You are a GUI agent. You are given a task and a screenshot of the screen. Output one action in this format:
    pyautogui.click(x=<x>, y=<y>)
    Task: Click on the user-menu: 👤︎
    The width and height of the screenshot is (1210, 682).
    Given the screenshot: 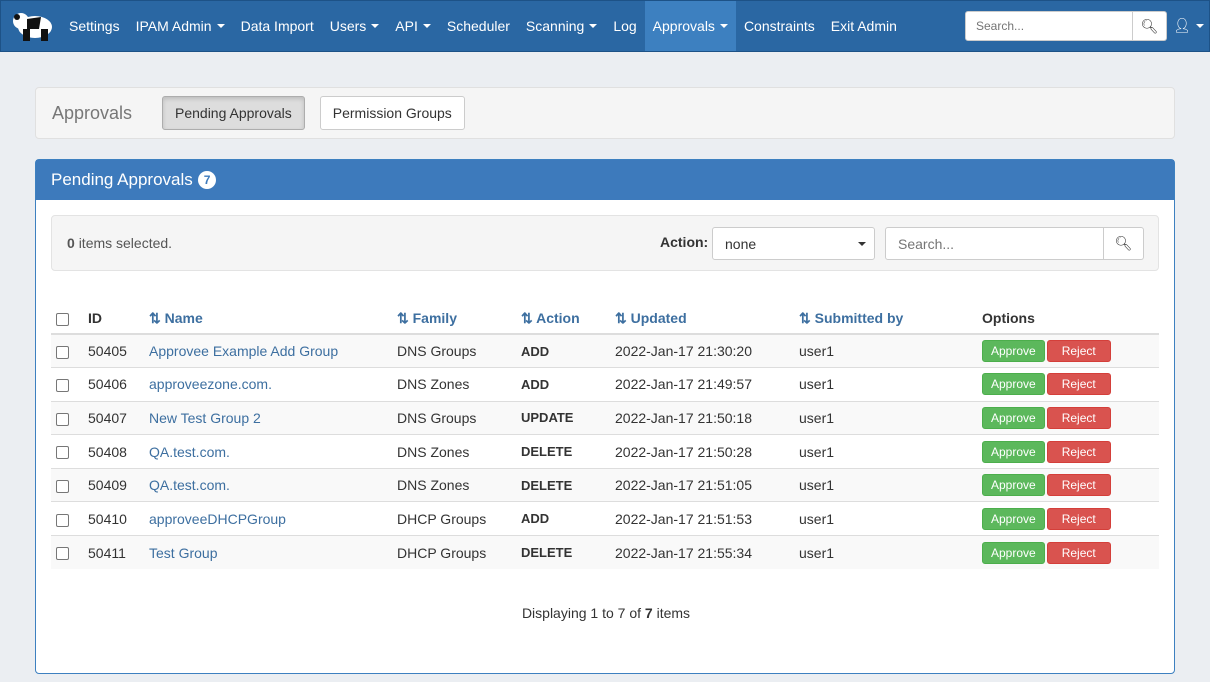 What is the action you would take?
    pyautogui.click(x=1188, y=25)
    